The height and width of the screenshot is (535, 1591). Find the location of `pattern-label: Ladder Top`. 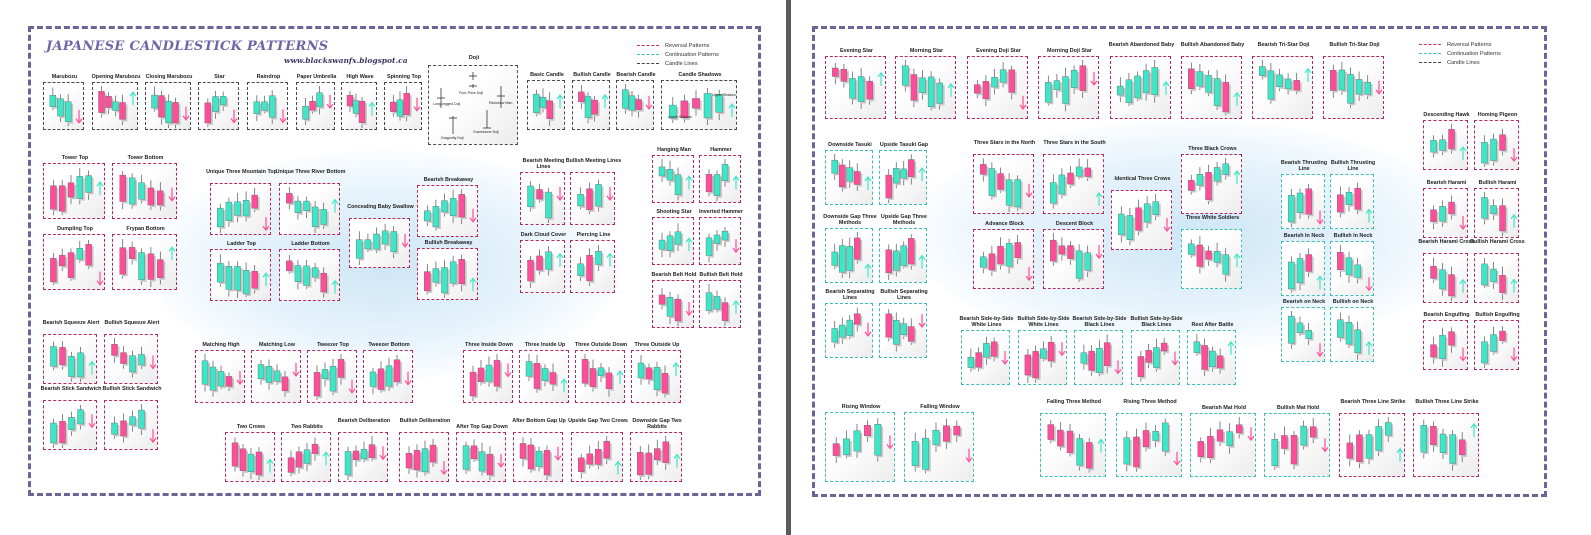

pattern-label: Ladder Top is located at coordinates (241, 244).